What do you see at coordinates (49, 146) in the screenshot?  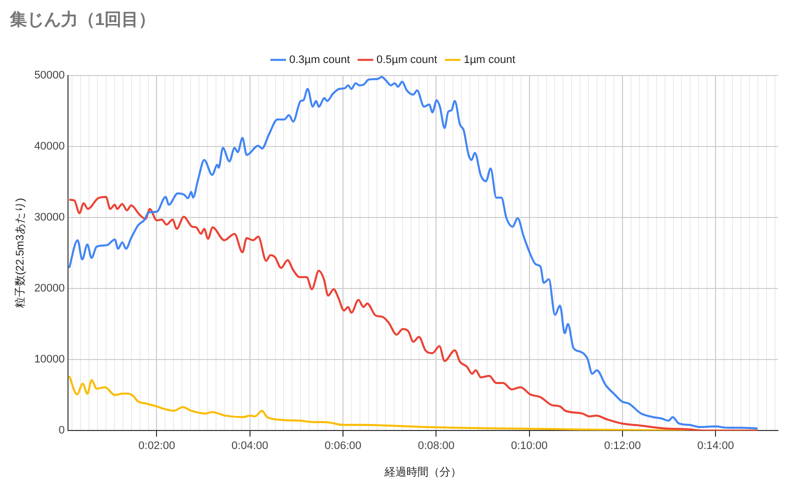 I see `y-tick-label: 40000` at bounding box center [49, 146].